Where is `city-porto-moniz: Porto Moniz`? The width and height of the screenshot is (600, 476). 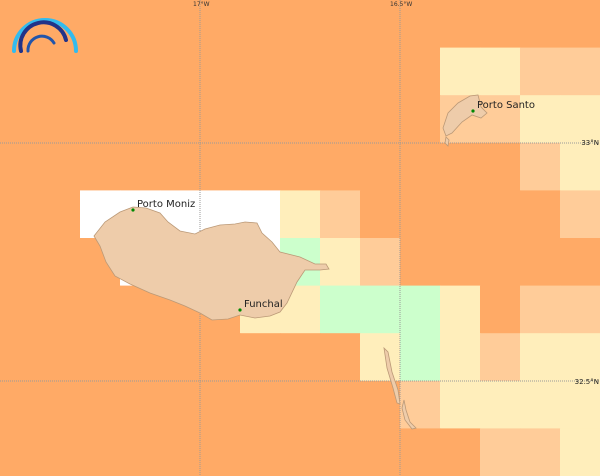
city-porto-moniz: Porto Moniz is located at coordinates (163, 205).